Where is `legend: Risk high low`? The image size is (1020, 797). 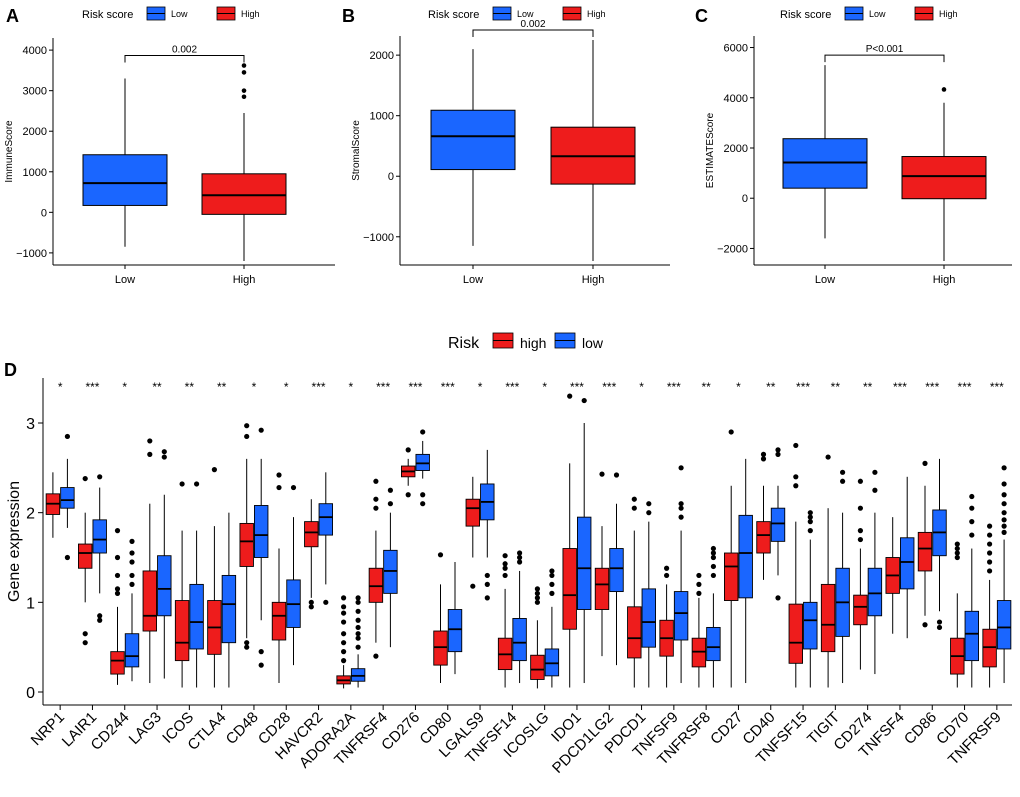 legend: Risk high low is located at coordinates (526, 342).